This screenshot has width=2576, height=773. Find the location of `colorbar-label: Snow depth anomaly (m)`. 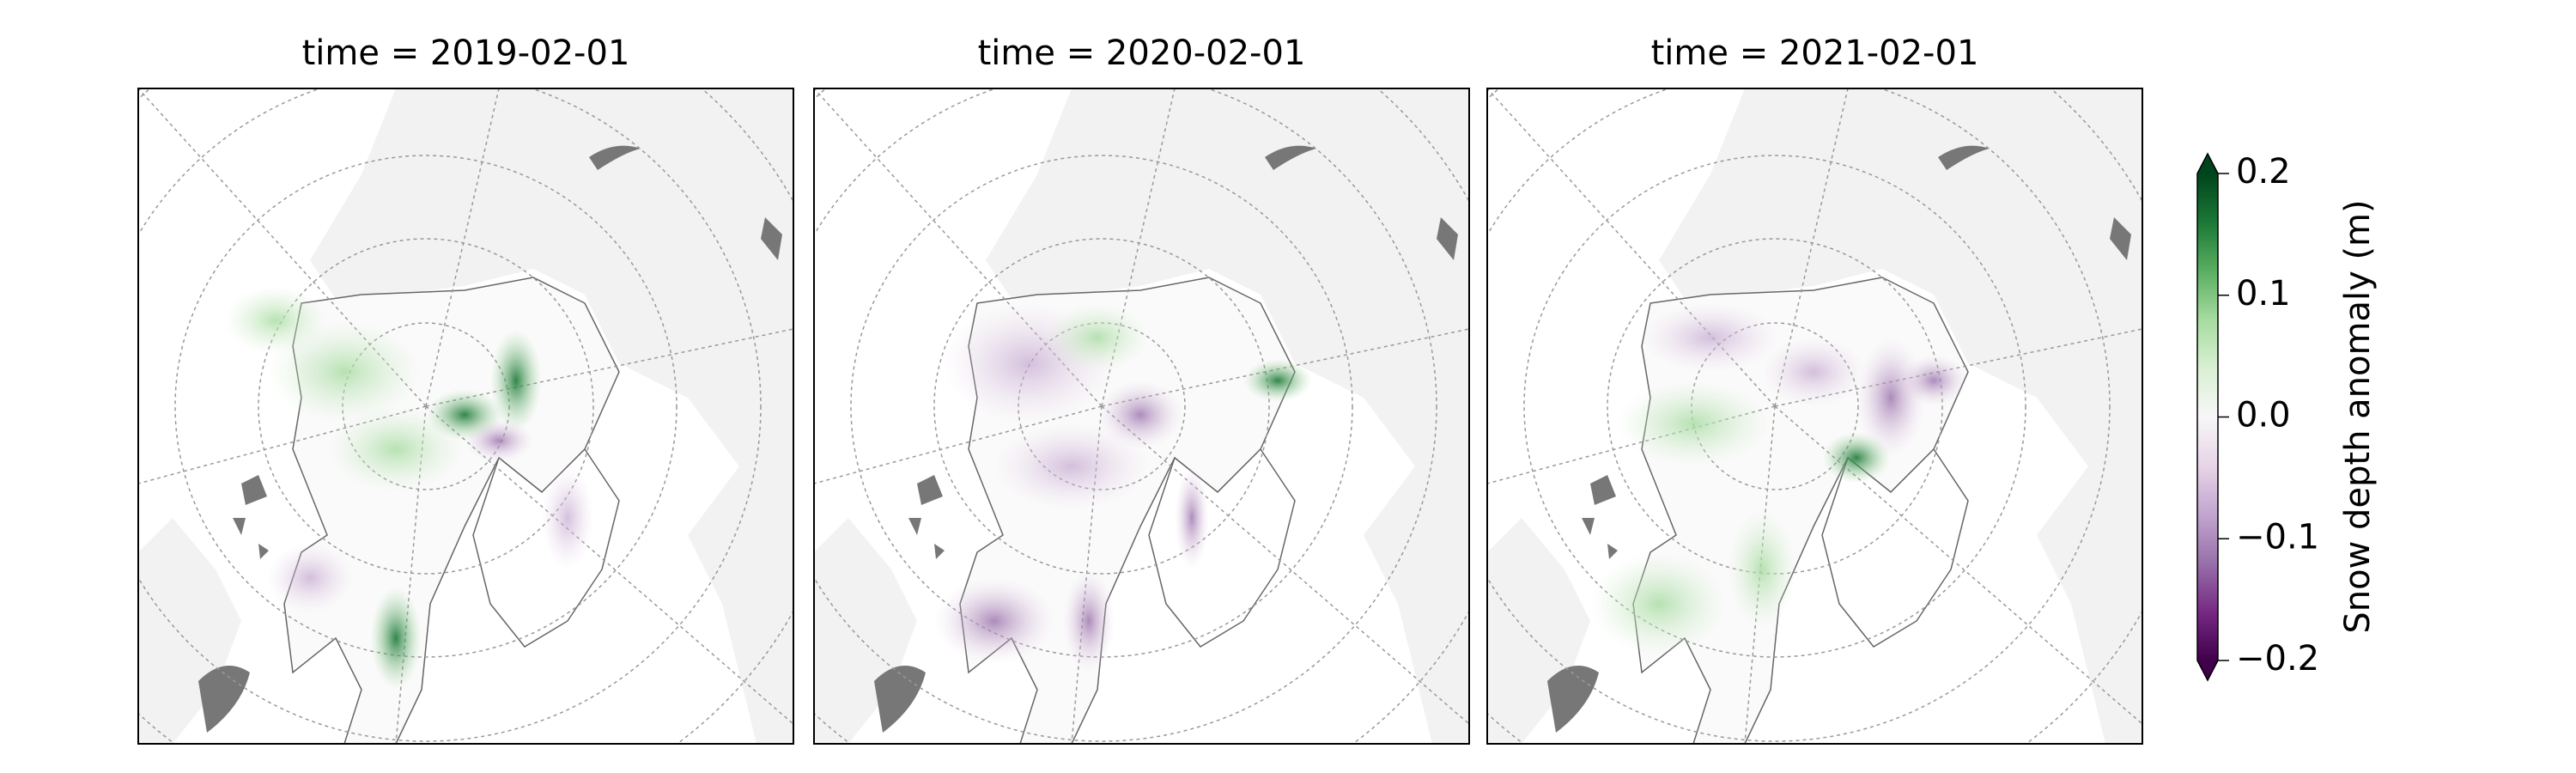

colorbar-label: Snow depth anomaly (m) is located at coordinates (2358, 416).